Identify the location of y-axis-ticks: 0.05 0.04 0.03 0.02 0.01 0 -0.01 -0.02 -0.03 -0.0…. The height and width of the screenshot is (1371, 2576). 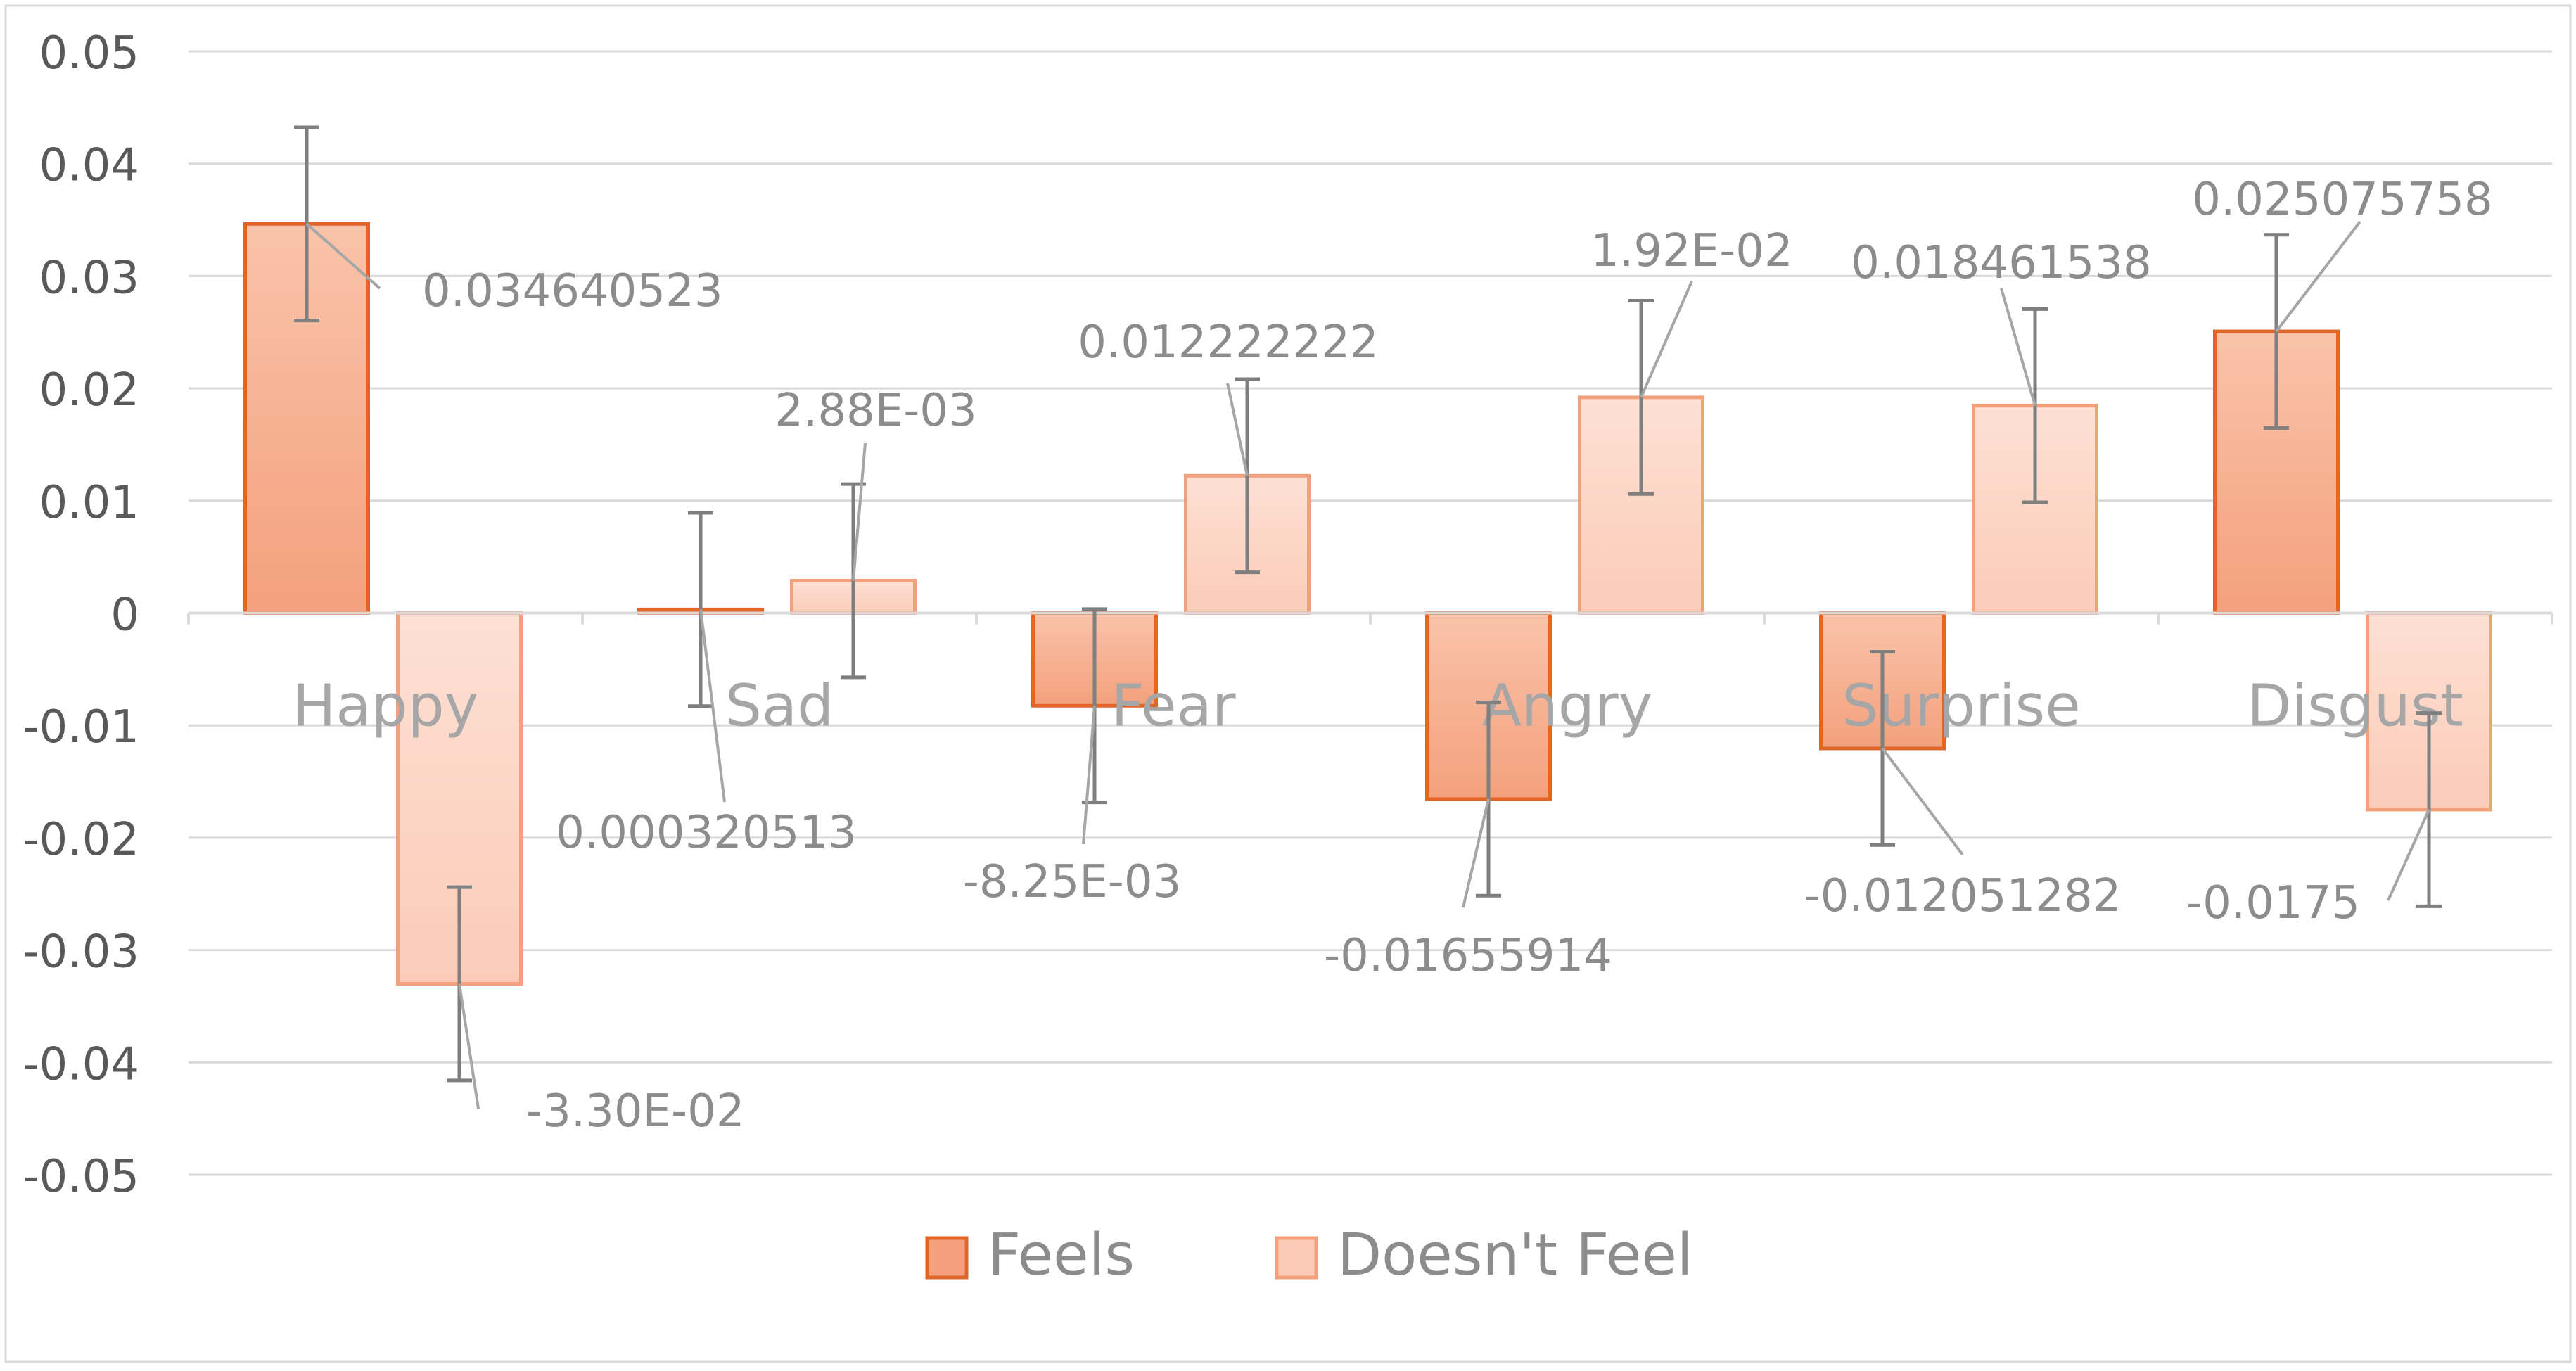
(81, 615).